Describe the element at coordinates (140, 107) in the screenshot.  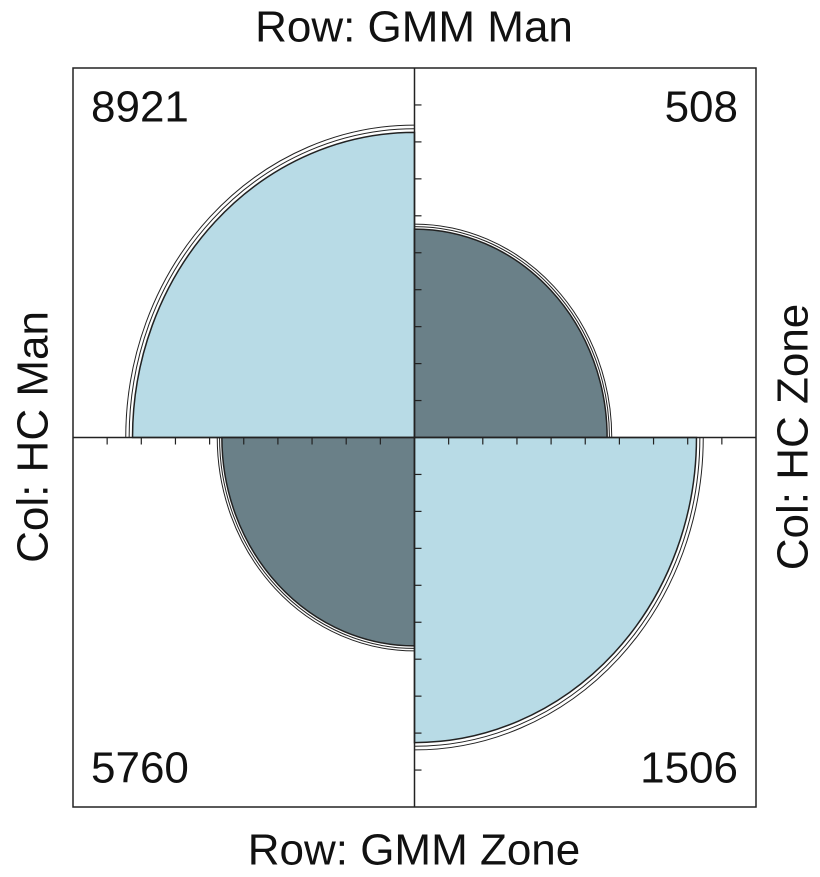
I see `cell-count: 8921` at that location.